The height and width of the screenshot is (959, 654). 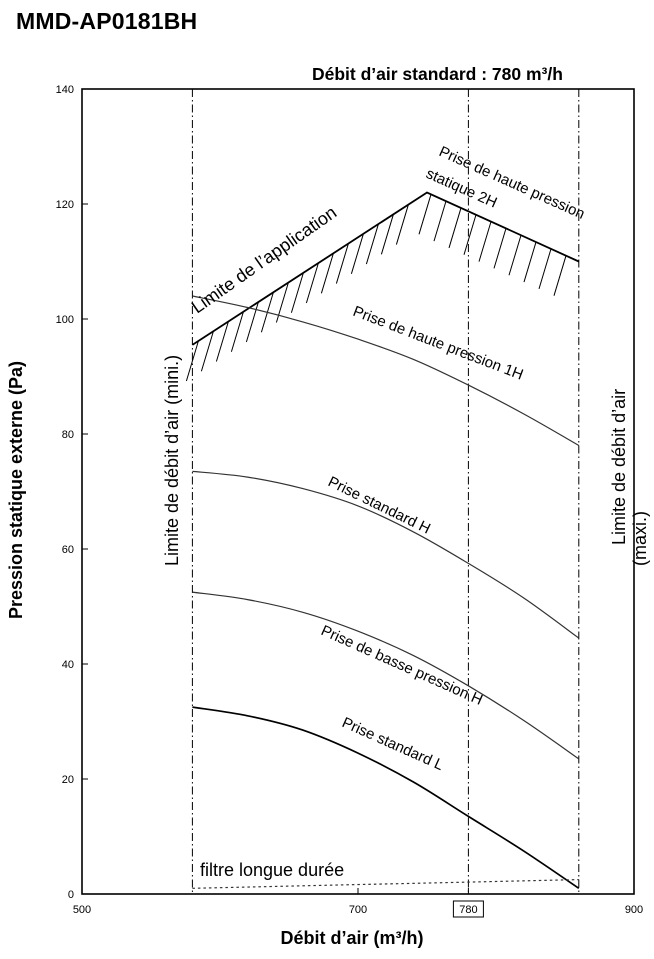 What do you see at coordinates (352, 938) in the screenshot?
I see `x-axis-title: Débit d’air (m³/h)` at bounding box center [352, 938].